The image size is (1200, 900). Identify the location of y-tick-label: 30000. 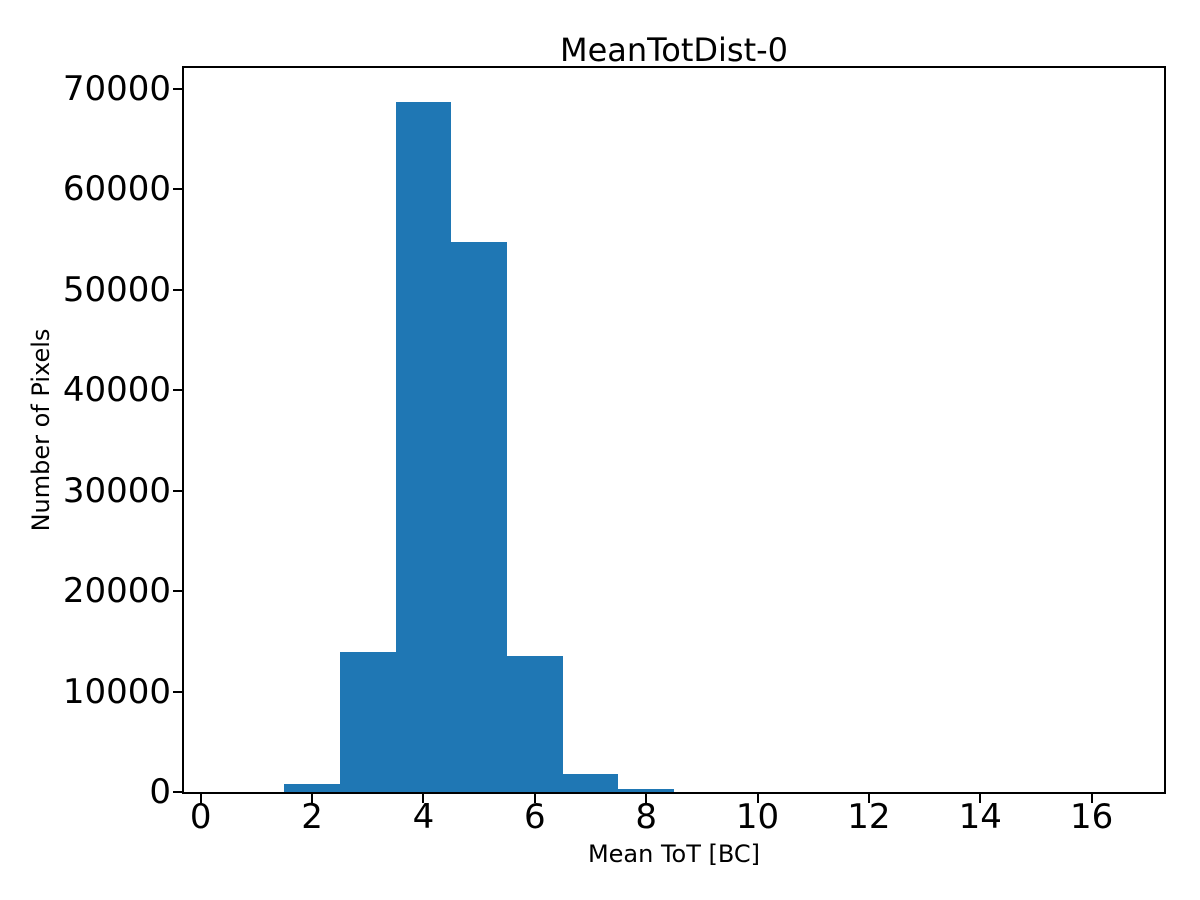
(116, 490).